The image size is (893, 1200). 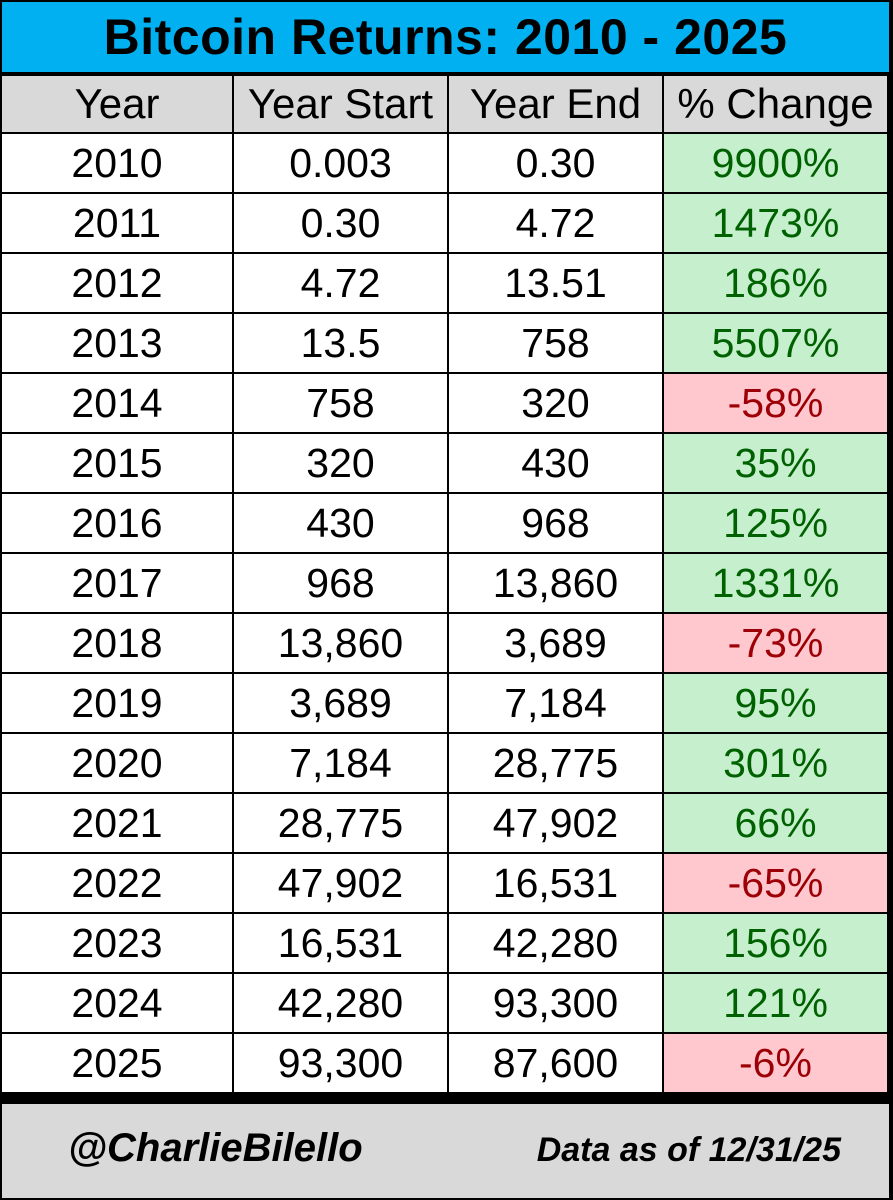 I want to click on table-row: 2016 430 968 125%, so click(x=444, y=523).